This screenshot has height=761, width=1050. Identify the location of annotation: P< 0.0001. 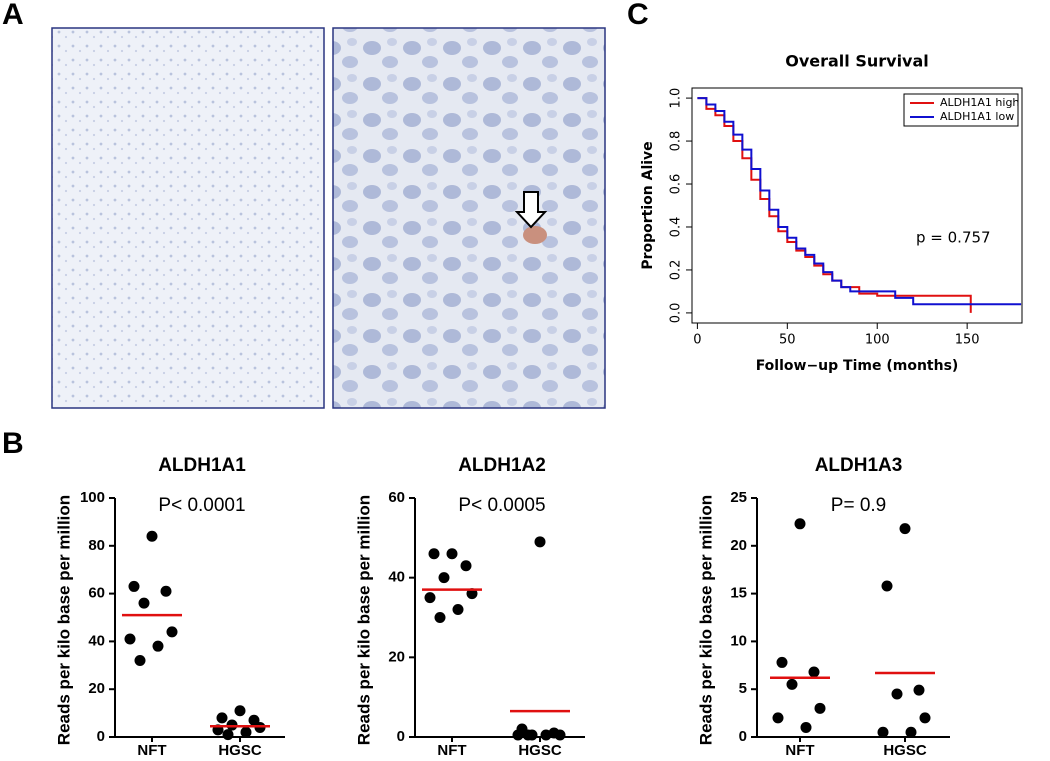
(201, 505).